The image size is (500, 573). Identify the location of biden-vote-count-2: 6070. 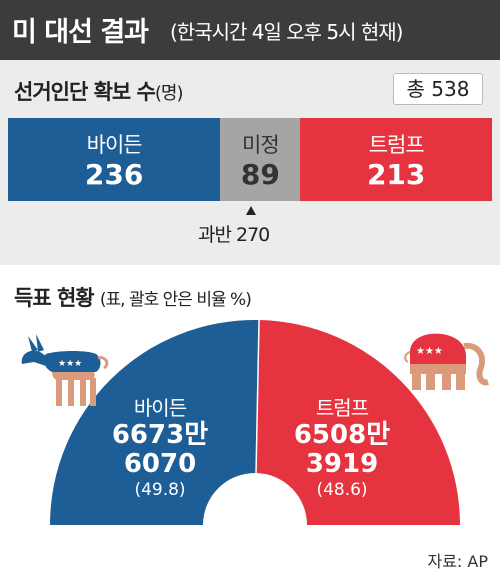
(160, 464).